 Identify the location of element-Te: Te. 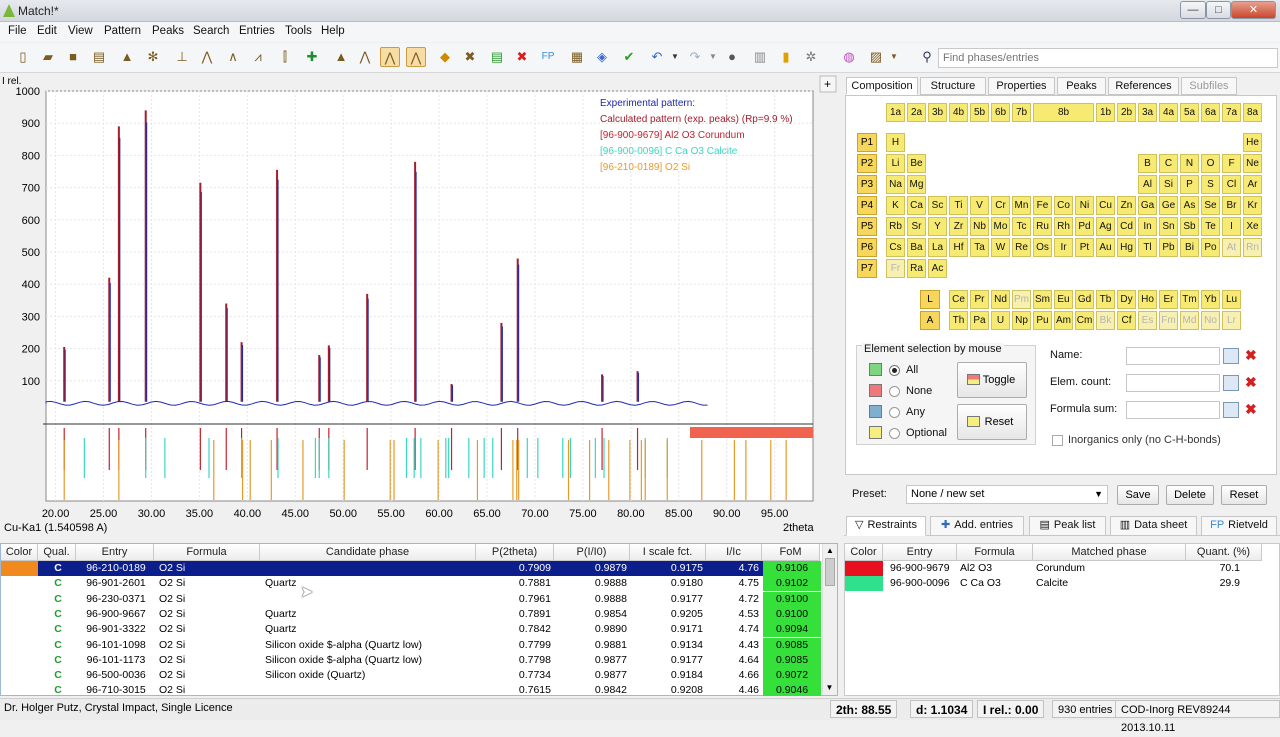
(1210, 226).